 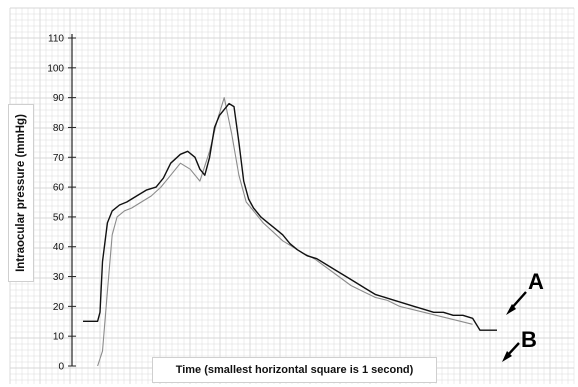 I want to click on y-tick-label: 90, so click(x=59, y=98).